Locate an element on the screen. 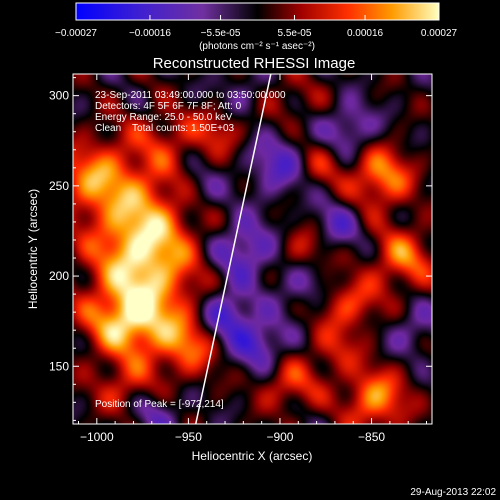 Image resolution: width=500 pixels, height=500 pixels. colorbar-tick-label: −0.00016 is located at coordinates (150, 33).